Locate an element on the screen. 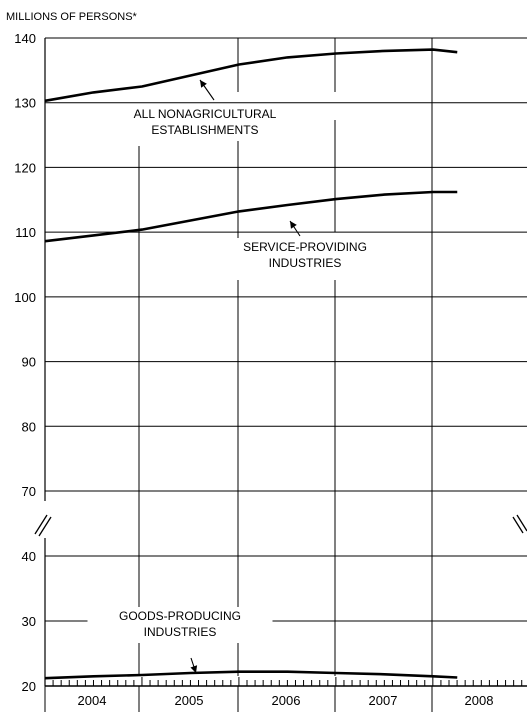 This screenshot has width=527, height=712. y-tick-label: 120 is located at coordinates (25, 167).